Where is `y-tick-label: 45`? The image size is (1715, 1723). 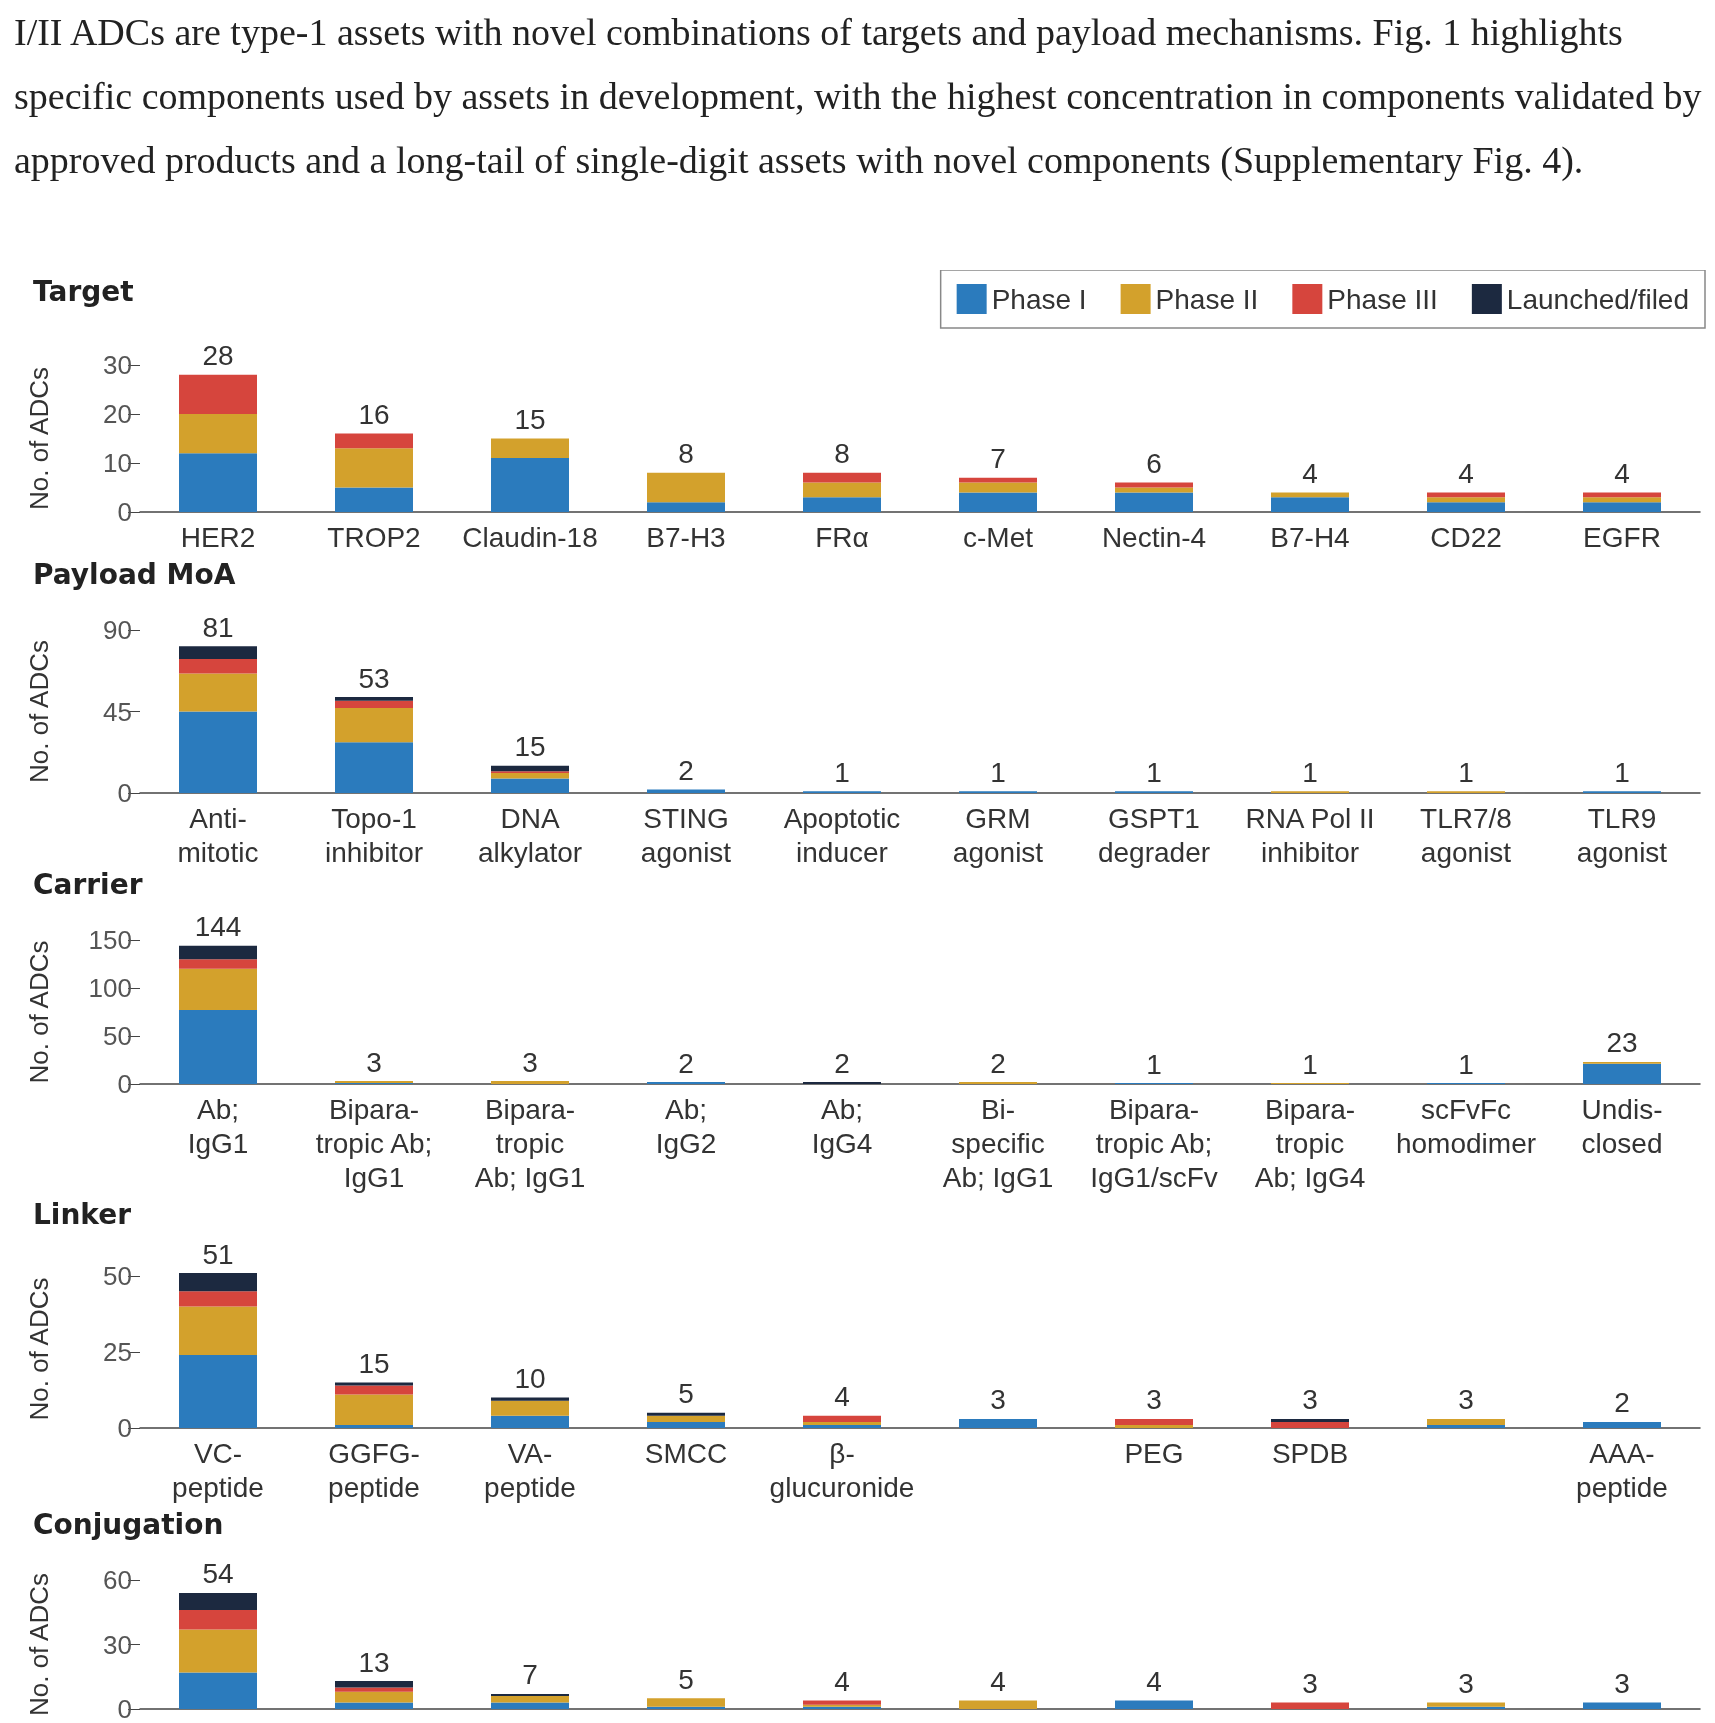
y-tick-label: 45 is located at coordinates (117, 711).